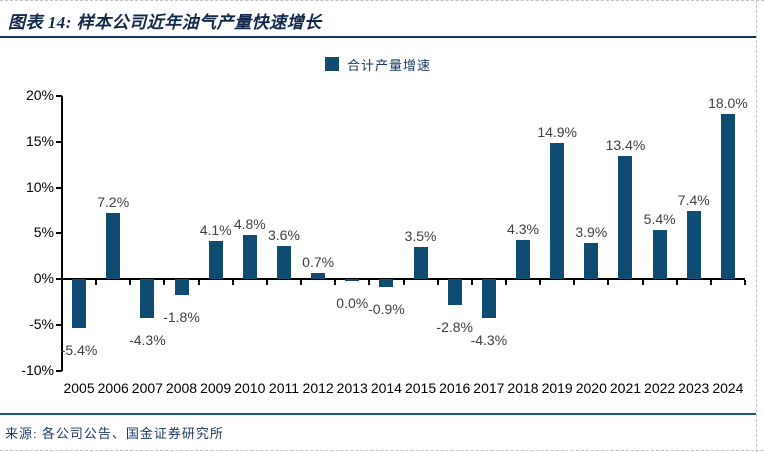 The width and height of the screenshot is (764, 452). I want to click on bar-value-label: 7.2%, so click(113, 202).